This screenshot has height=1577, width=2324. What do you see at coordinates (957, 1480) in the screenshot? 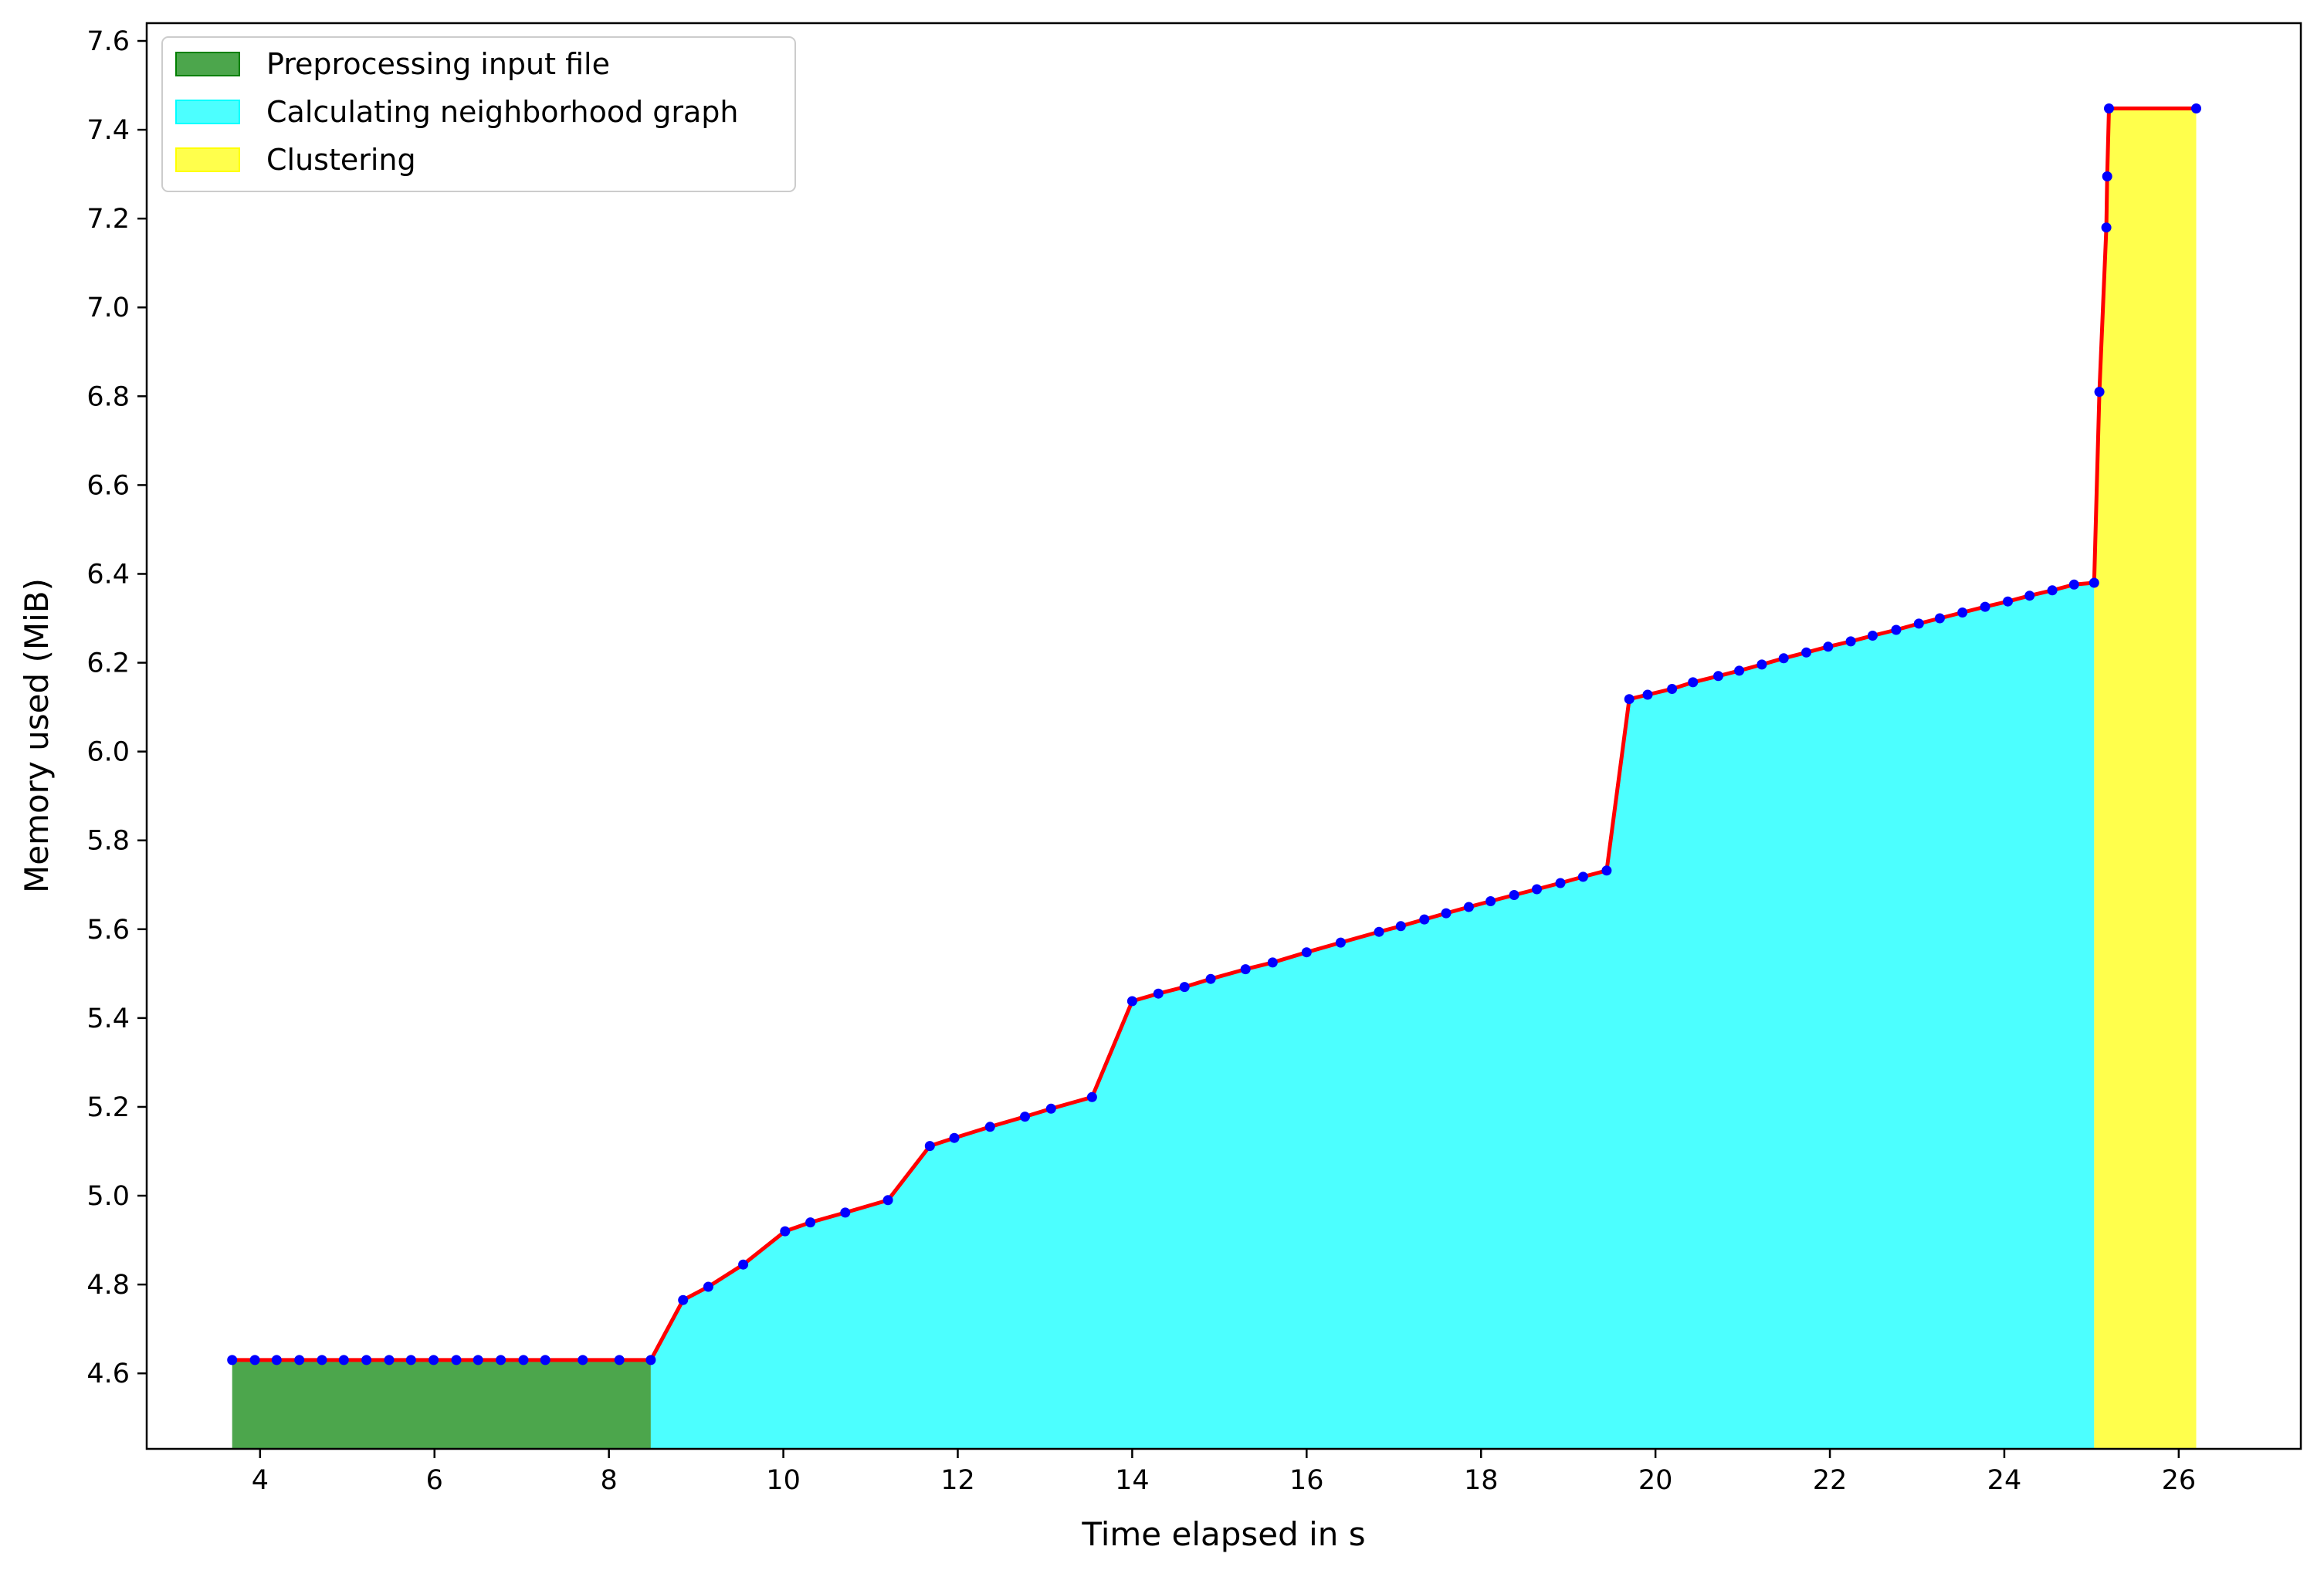
I see `x-tick-label-12: 12` at bounding box center [957, 1480].